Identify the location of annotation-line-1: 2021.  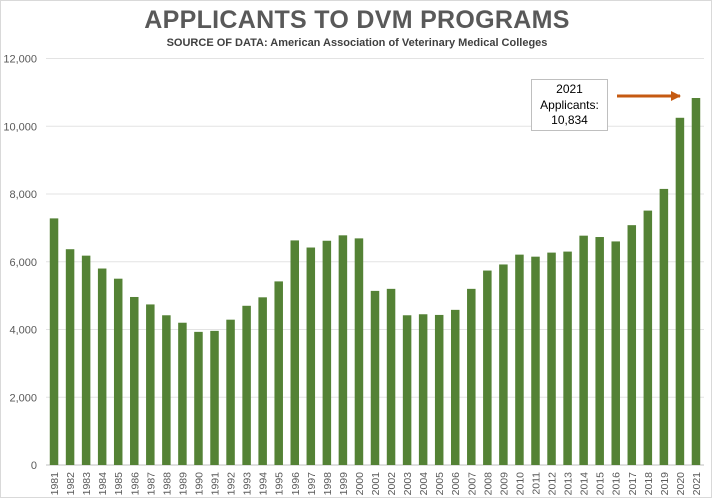
(569, 89).